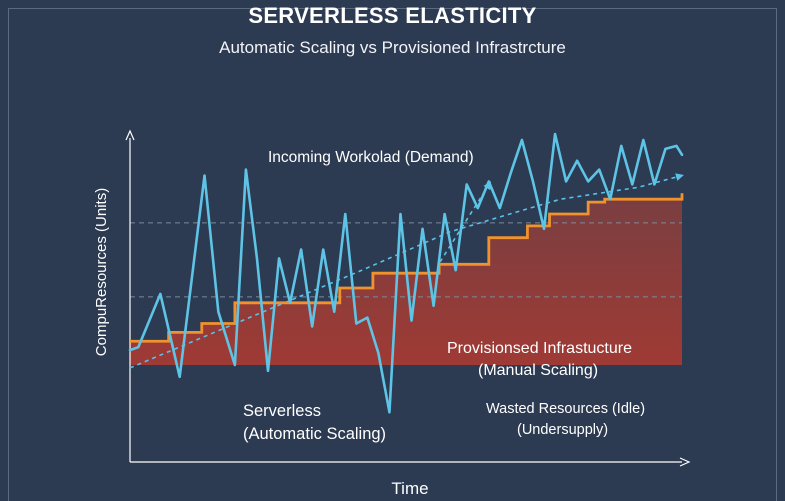  I want to click on x-axis-arrow, so click(685, 462).